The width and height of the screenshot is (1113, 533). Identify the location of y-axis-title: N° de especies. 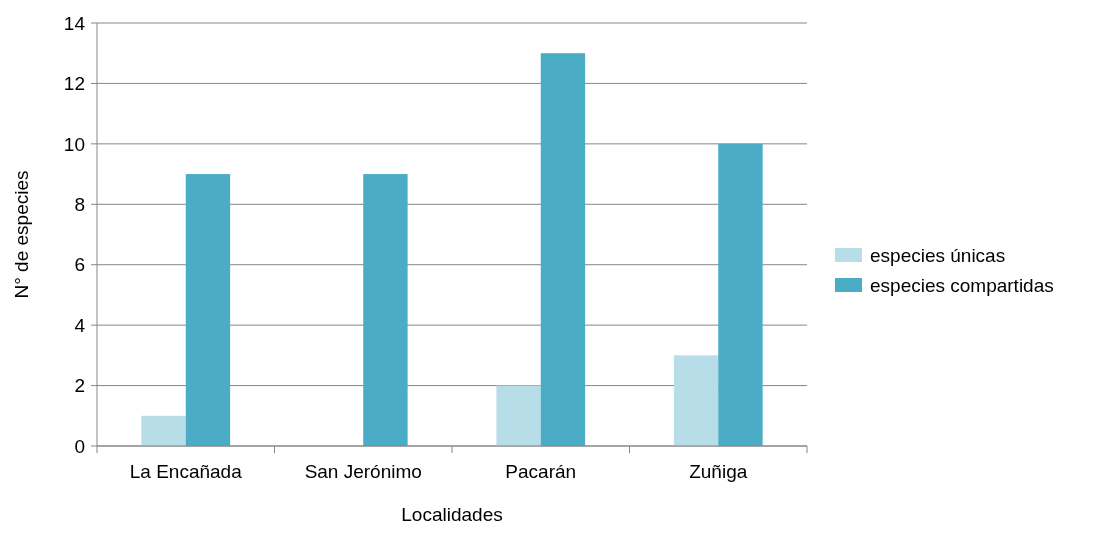
(21, 234).